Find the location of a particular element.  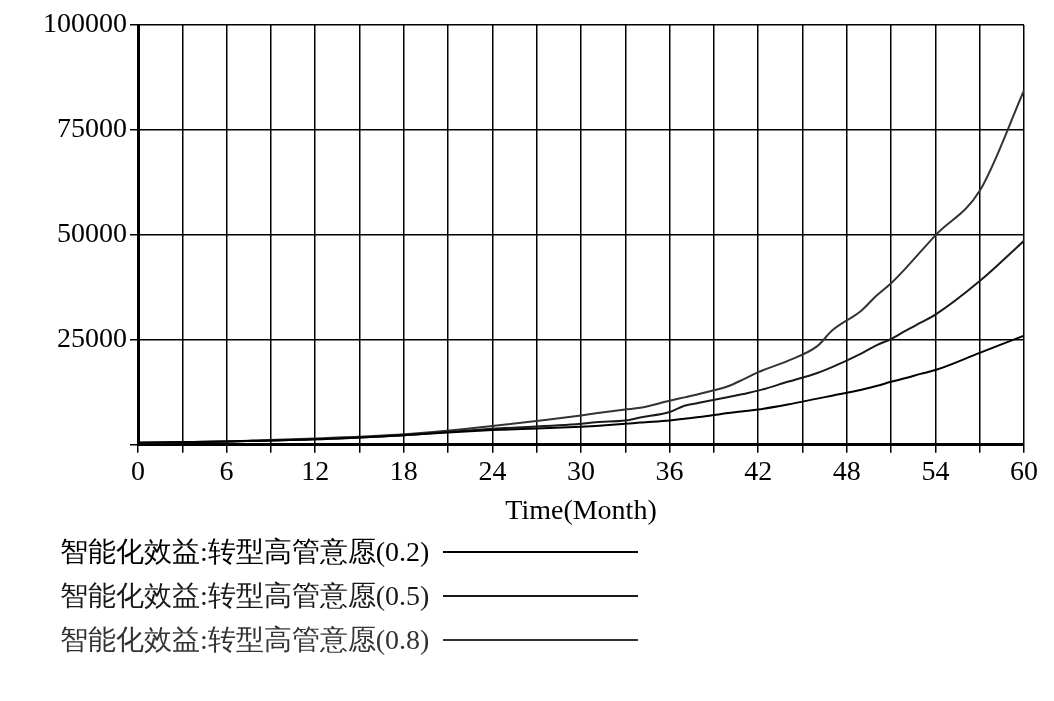

x-tick-label: 60 is located at coordinates (1024, 470).